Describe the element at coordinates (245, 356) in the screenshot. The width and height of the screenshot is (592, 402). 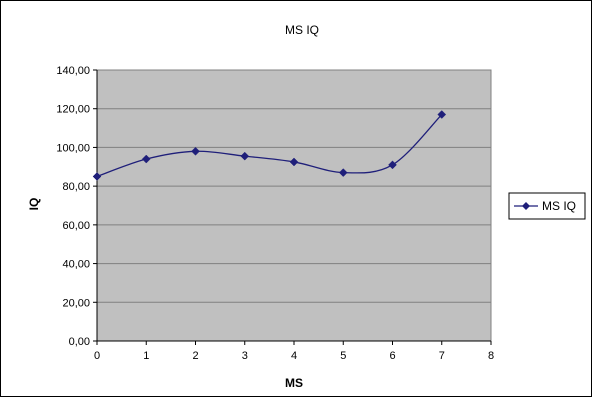
I see `x-tick-label: 3` at that location.